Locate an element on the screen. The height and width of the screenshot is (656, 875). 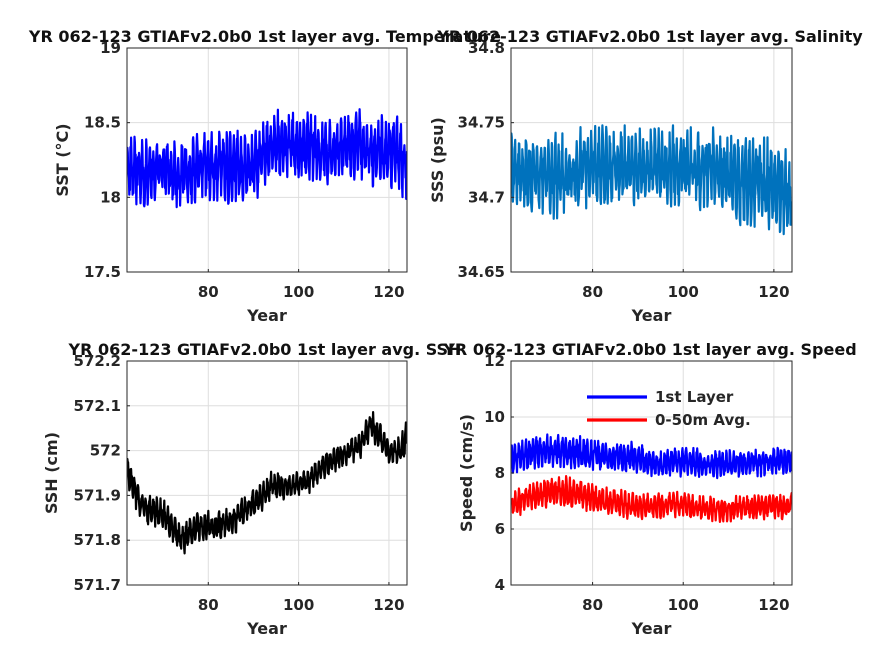
y-tick-label: 17.5 is located at coordinates (102, 272).